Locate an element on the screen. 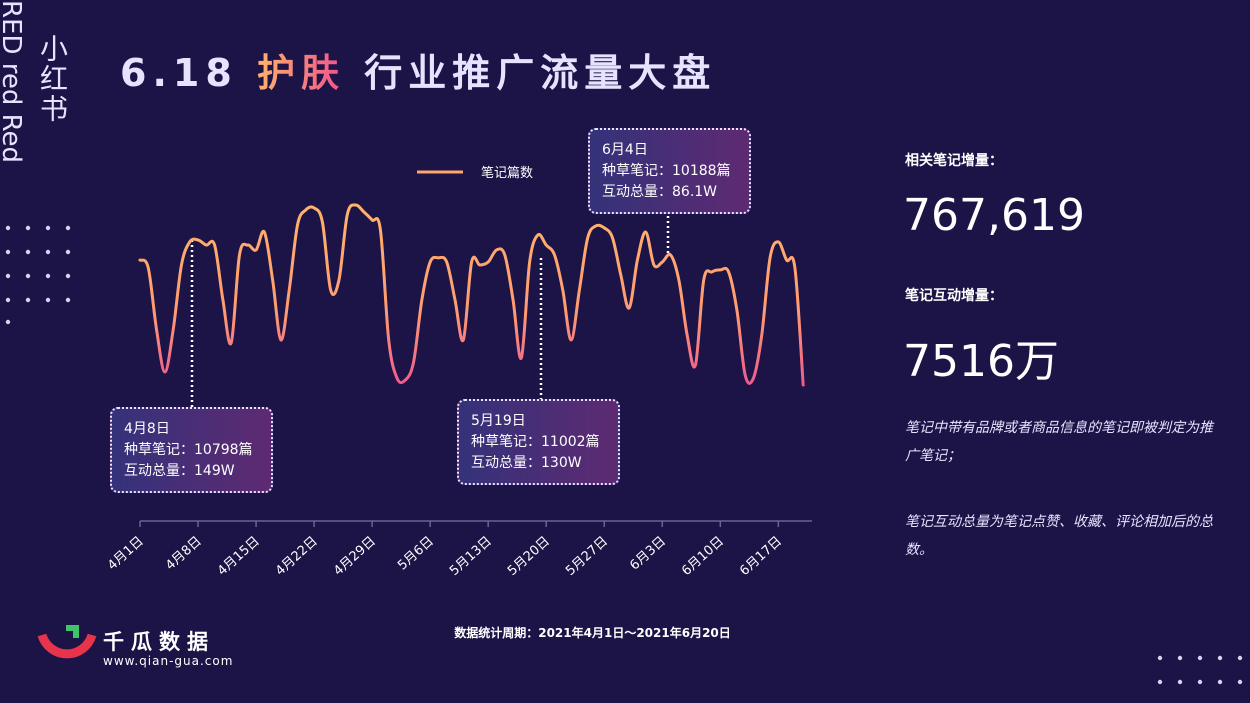 The width and height of the screenshot is (1250, 703). callout-interaction: 互动总量：130W is located at coordinates (526, 463).